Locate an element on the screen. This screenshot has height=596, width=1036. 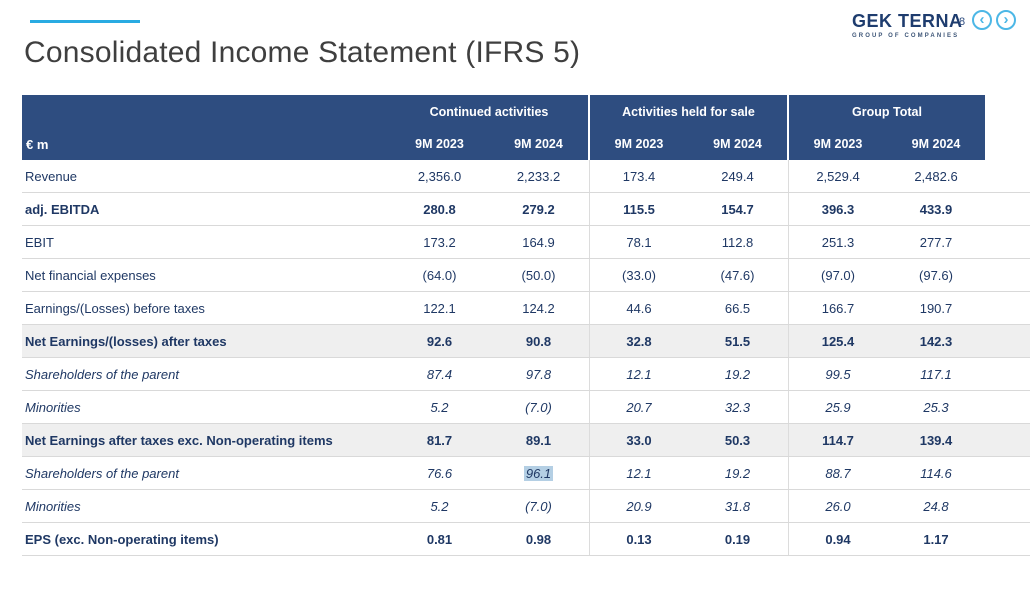
cell-value: 24.8 is located at coordinates (936, 506).